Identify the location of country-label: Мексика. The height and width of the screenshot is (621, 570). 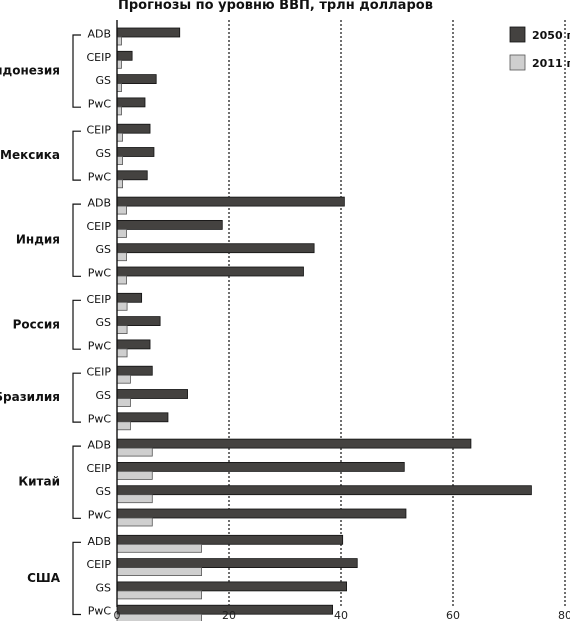
(30, 155).